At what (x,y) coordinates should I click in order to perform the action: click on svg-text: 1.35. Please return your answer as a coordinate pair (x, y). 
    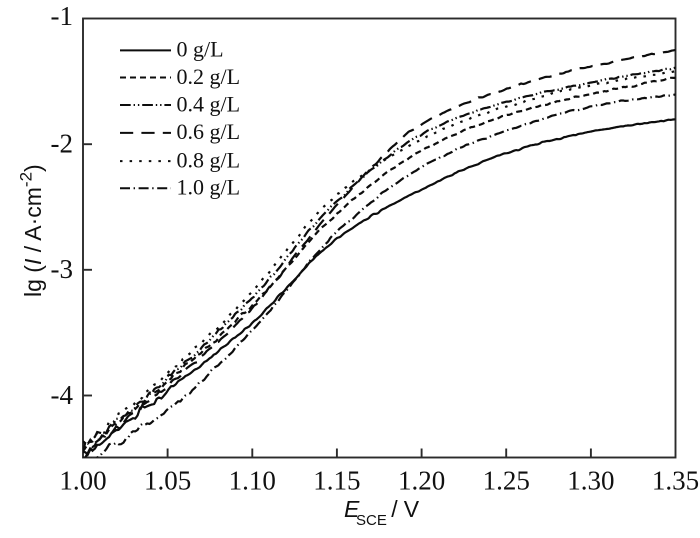
    Looking at the image, I should click on (675, 481).